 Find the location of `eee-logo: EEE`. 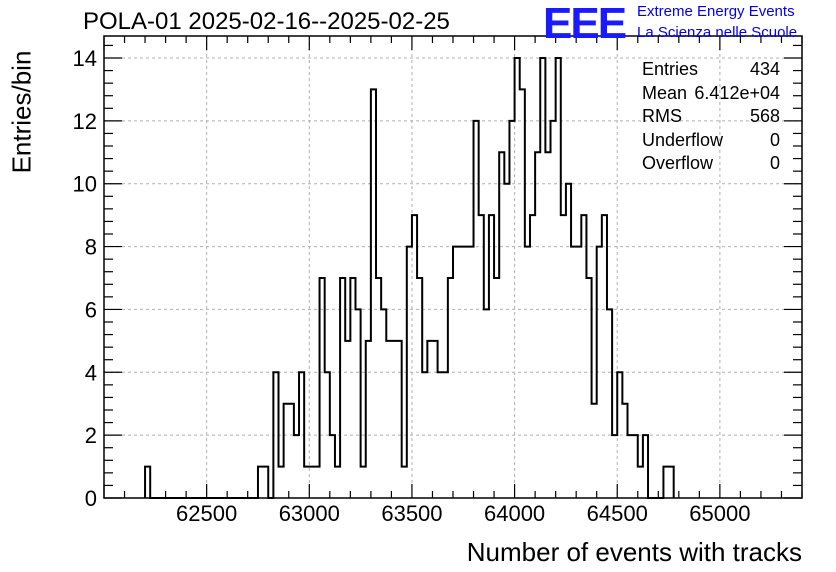

eee-logo: EEE is located at coordinates (585, 24).